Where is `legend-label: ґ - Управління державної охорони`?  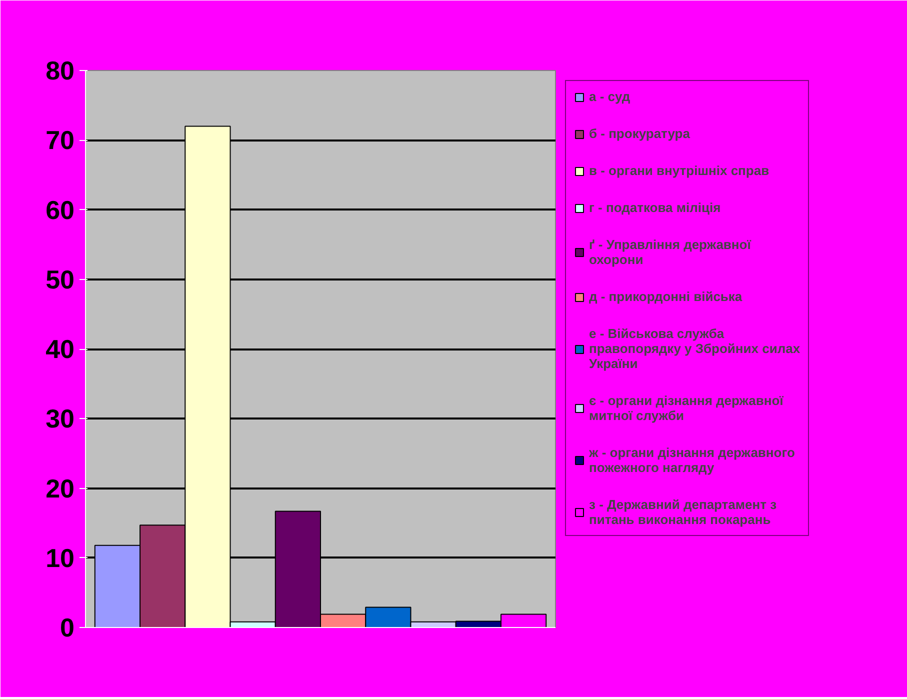
legend-label: ґ - Управління державної охорони is located at coordinates (670, 252).